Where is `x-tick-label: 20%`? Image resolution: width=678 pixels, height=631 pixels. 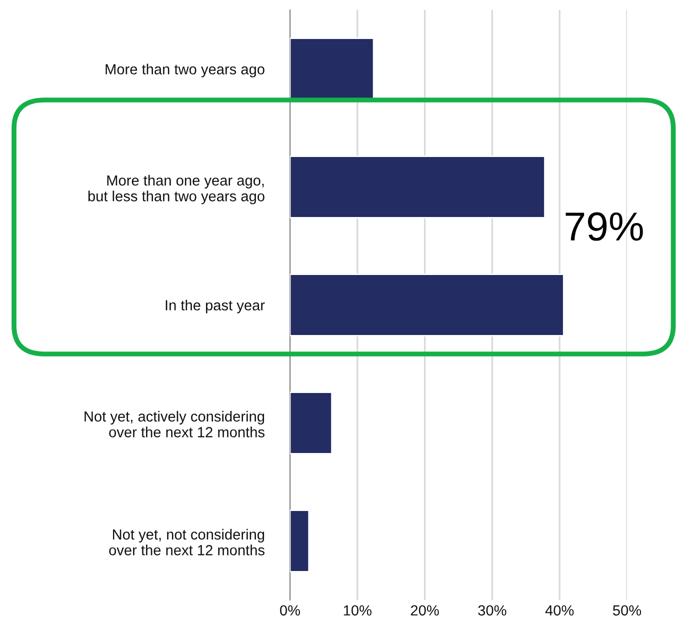 x-tick-label: 20% is located at coordinates (424, 610).